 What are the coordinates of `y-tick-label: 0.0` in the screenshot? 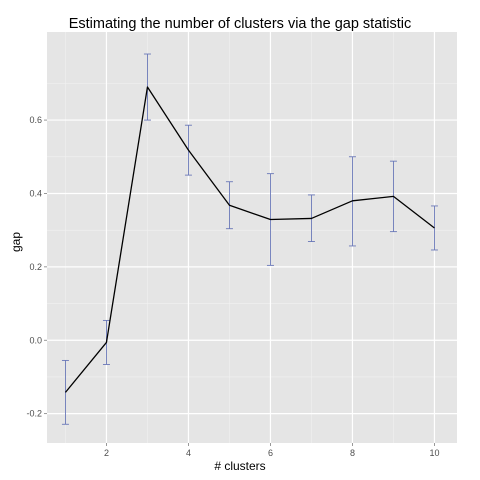 It's located at (35, 340).